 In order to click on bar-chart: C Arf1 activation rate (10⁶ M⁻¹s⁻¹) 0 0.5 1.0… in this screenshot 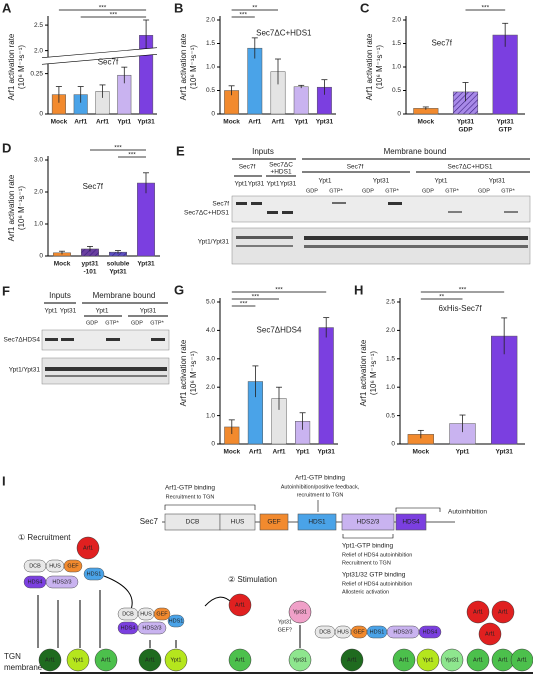, I will do `click(442, 67)`.